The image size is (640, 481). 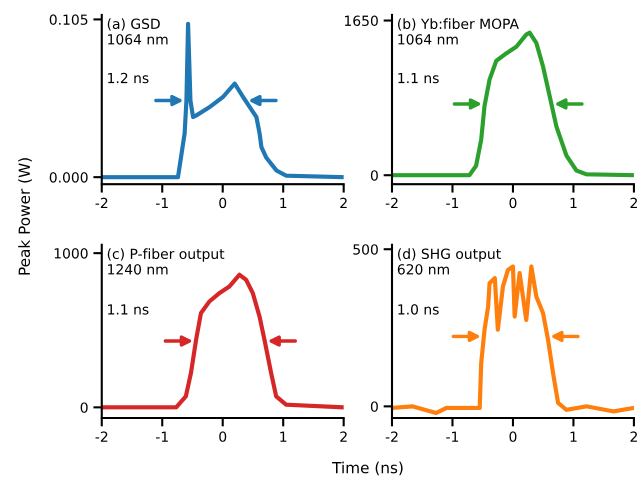 What do you see at coordinates (69, 19) in the screenshot?
I see `y-tick-label: 0.105` at bounding box center [69, 19].